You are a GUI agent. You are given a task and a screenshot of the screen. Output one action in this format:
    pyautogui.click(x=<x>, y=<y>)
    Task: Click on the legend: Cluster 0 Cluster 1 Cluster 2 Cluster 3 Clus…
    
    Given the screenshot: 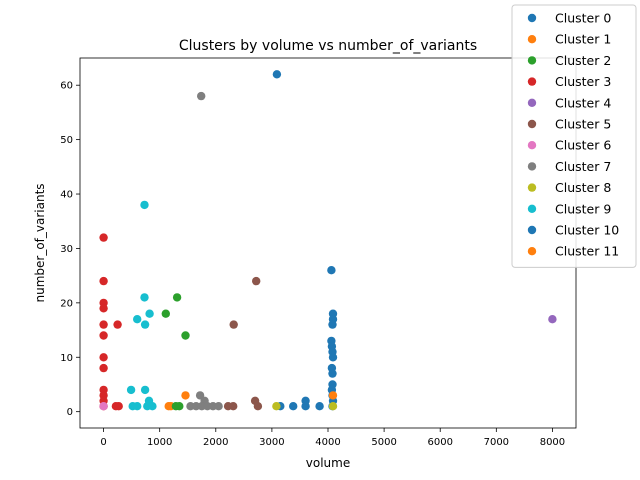 What is the action you would take?
    pyautogui.click(x=574, y=136)
    